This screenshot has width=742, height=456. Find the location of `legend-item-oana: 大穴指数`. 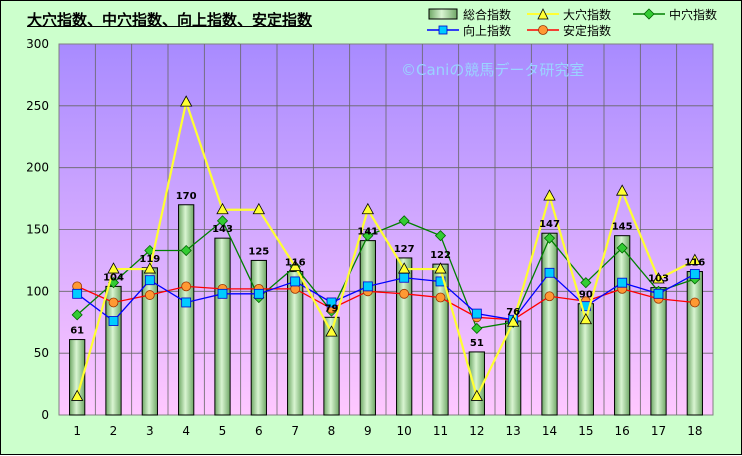

legend-item-oana: 大穴指数 is located at coordinates (569, 14).